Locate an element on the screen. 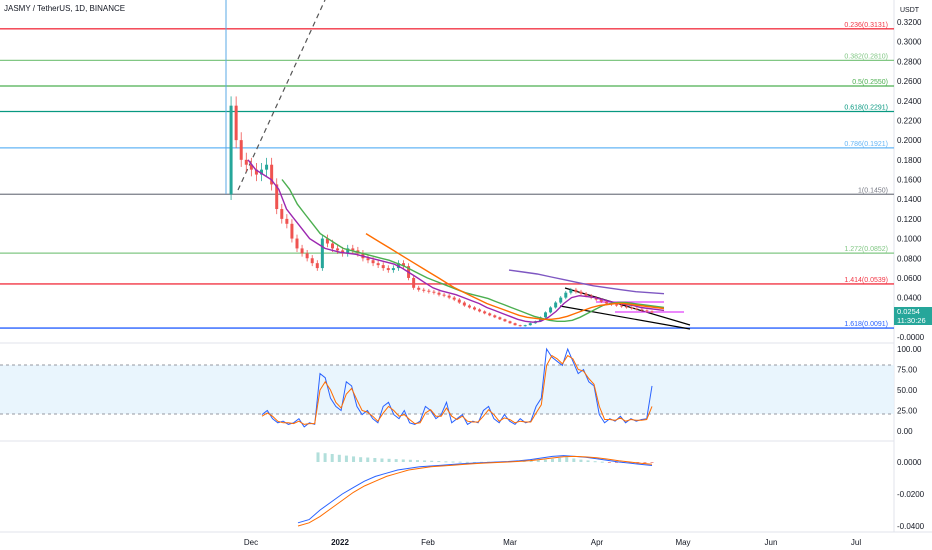  falling-wedge-lower-line is located at coordinates (625, 317).